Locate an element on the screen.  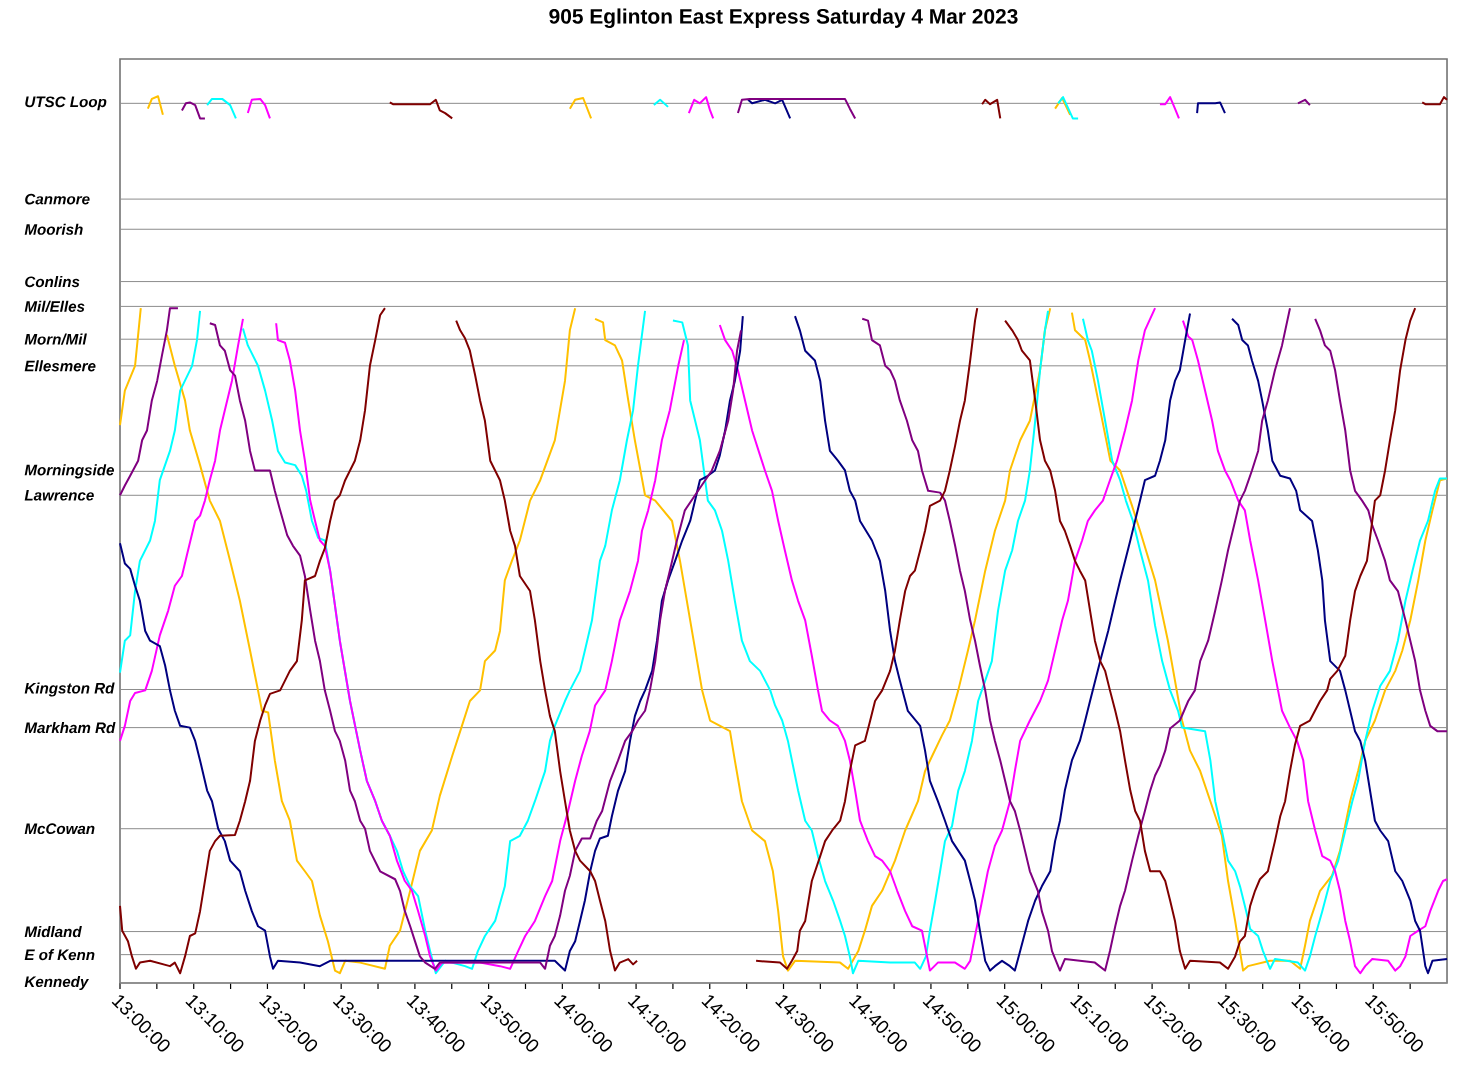
ref-line-label: McCowan is located at coordinates (59, 829).